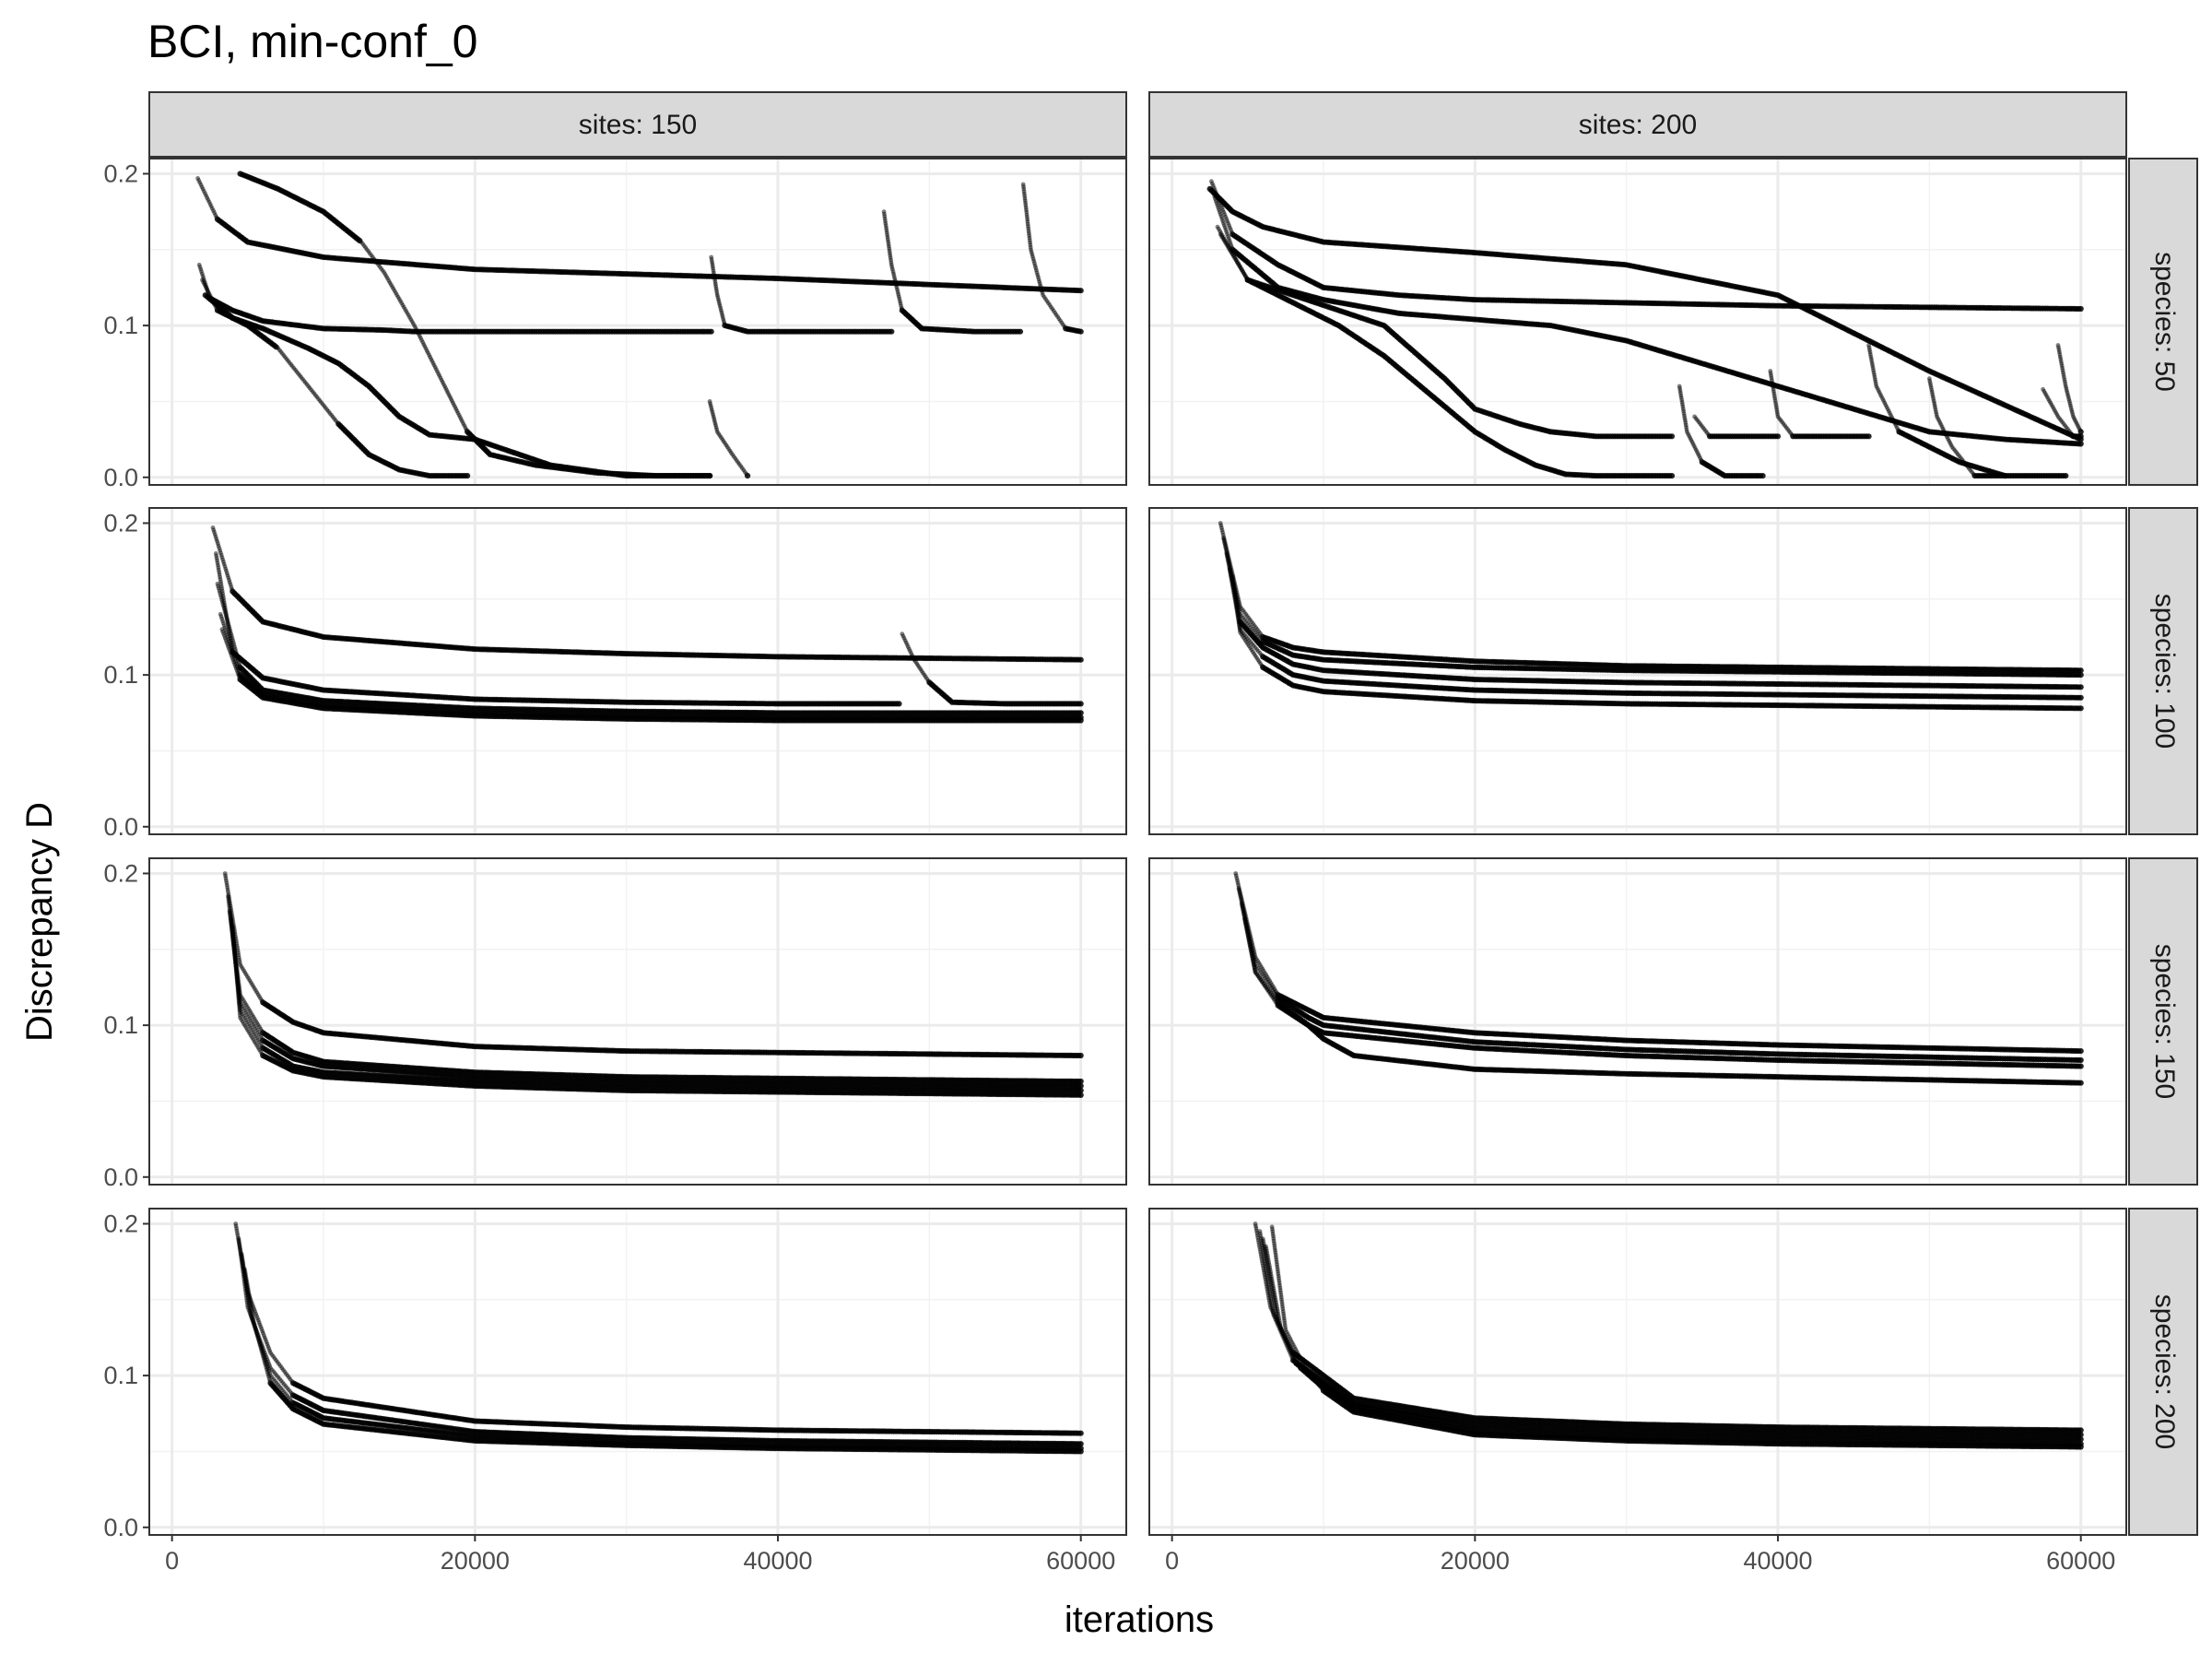 The image size is (2212, 1664). What do you see at coordinates (2164, 1021) in the screenshot?
I see `row-strip-label: species: 150` at bounding box center [2164, 1021].